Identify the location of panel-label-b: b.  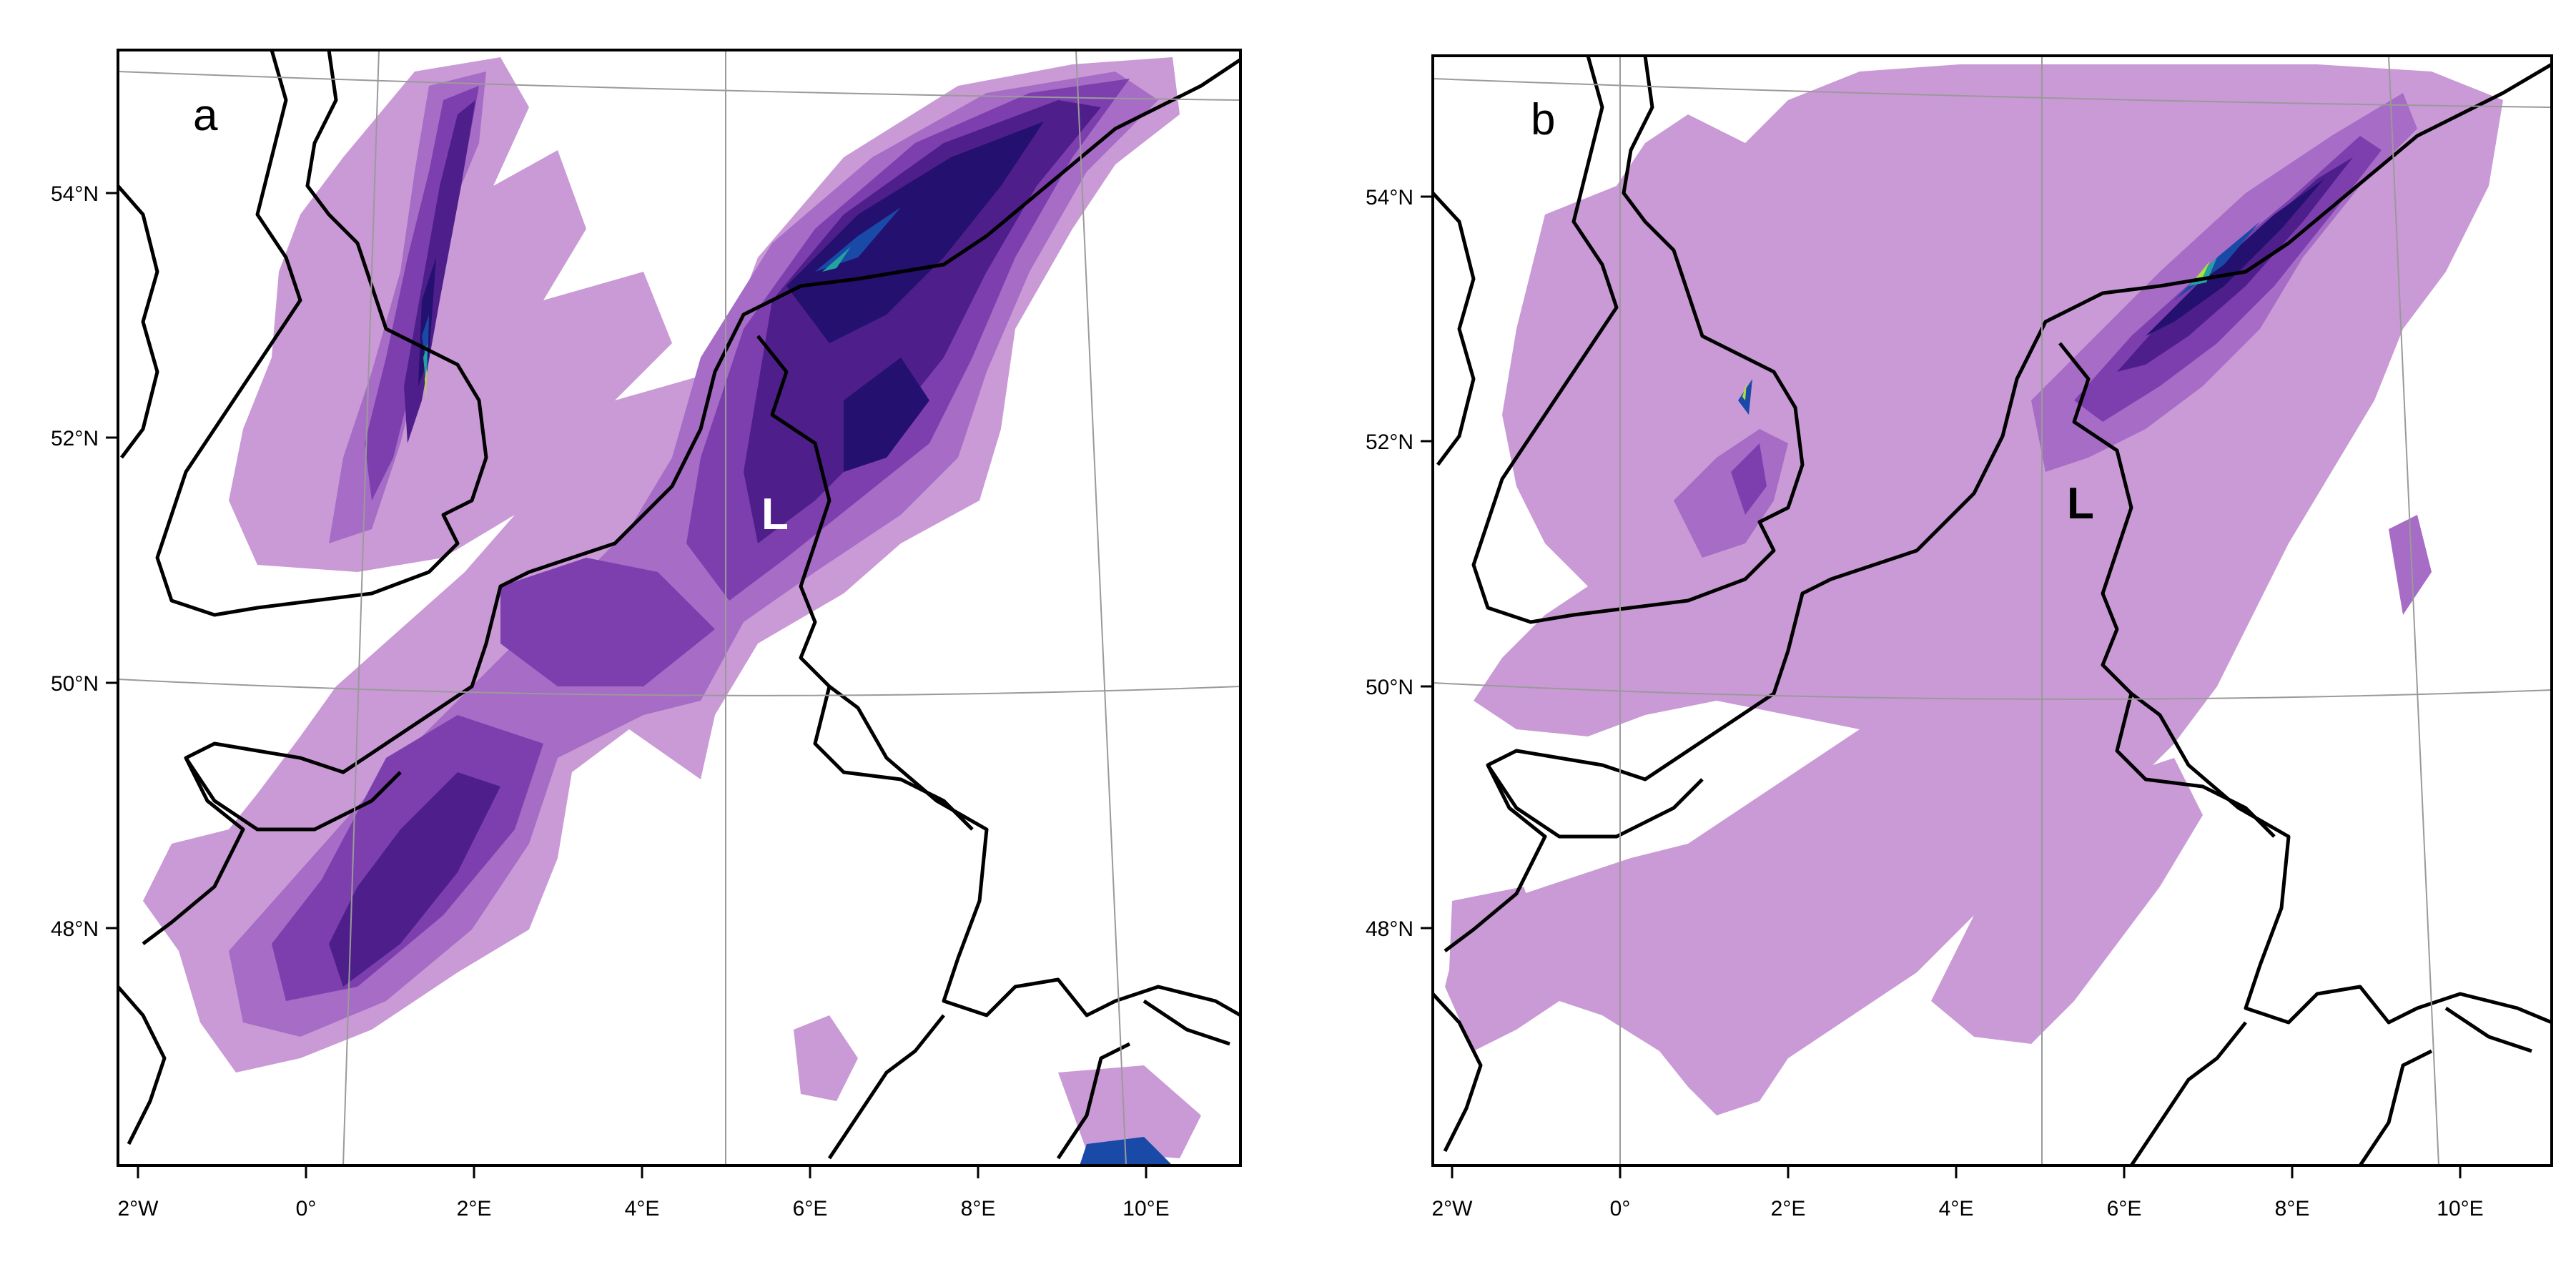
(1543, 119).